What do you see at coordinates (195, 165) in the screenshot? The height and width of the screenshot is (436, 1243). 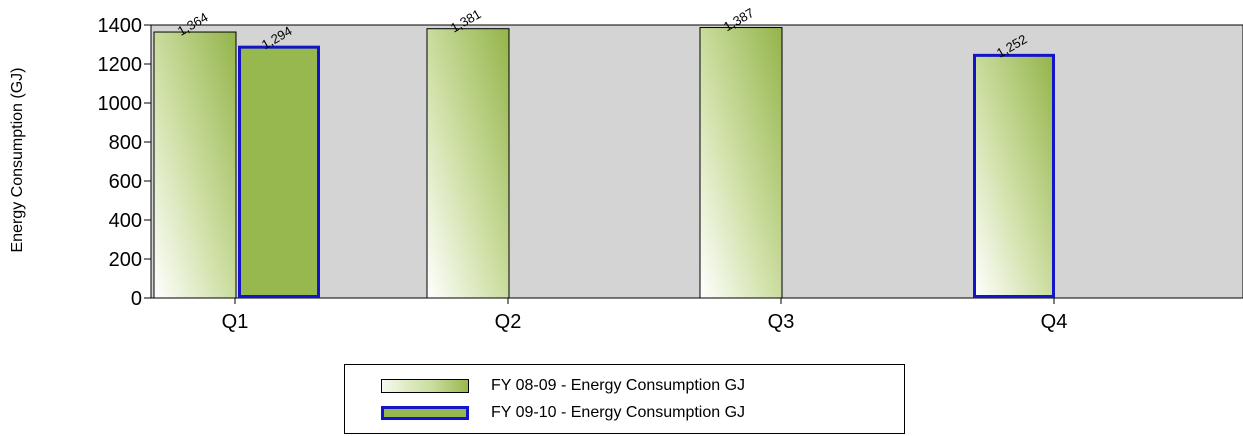 I see `bar-fy0809-q1` at bounding box center [195, 165].